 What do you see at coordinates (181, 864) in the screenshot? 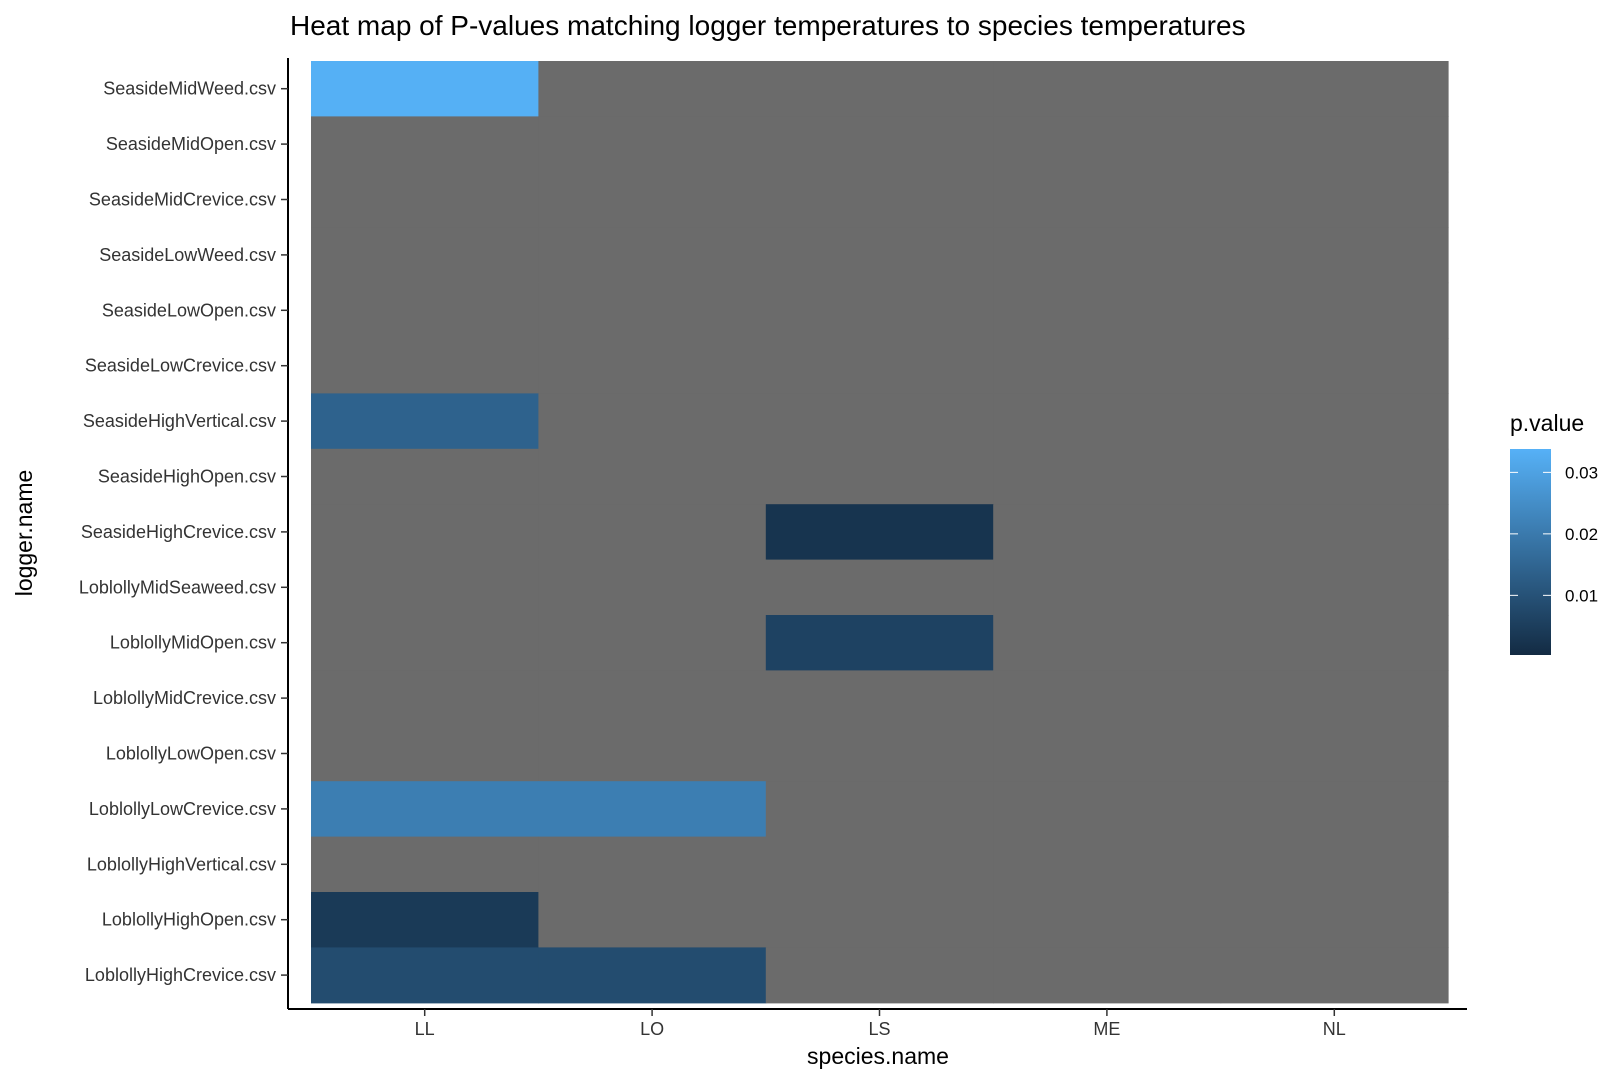
I see `y-tick-label: LoblollyHighVertical.csv` at bounding box center [181, 864].